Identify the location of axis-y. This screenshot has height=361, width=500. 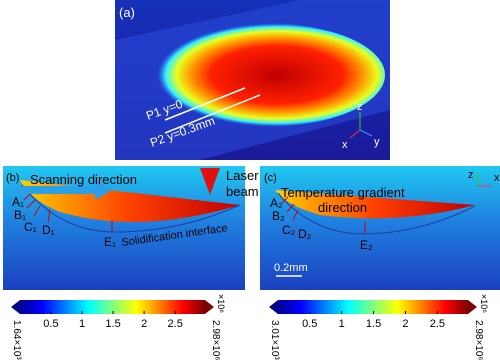
(366, 133).